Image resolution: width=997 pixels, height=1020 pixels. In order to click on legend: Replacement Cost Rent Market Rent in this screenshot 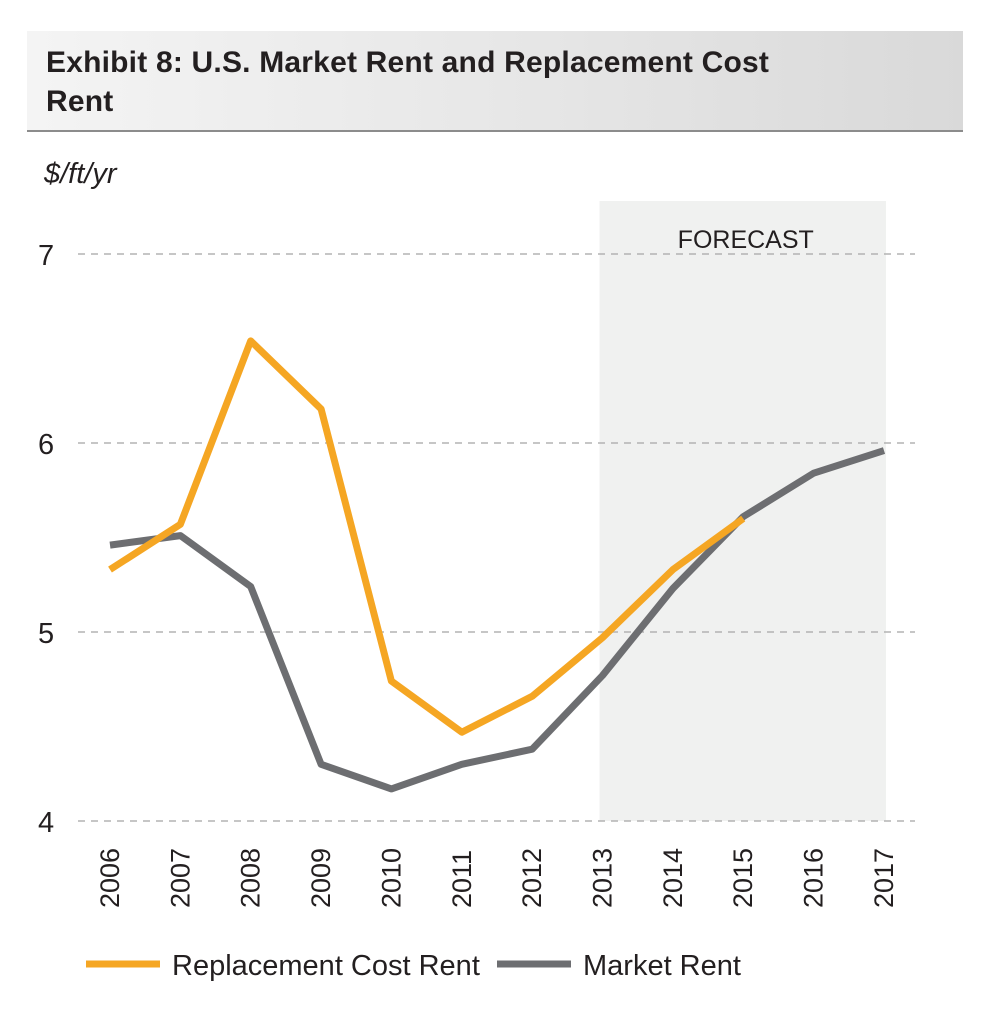, I will do `click(413, 966)`.